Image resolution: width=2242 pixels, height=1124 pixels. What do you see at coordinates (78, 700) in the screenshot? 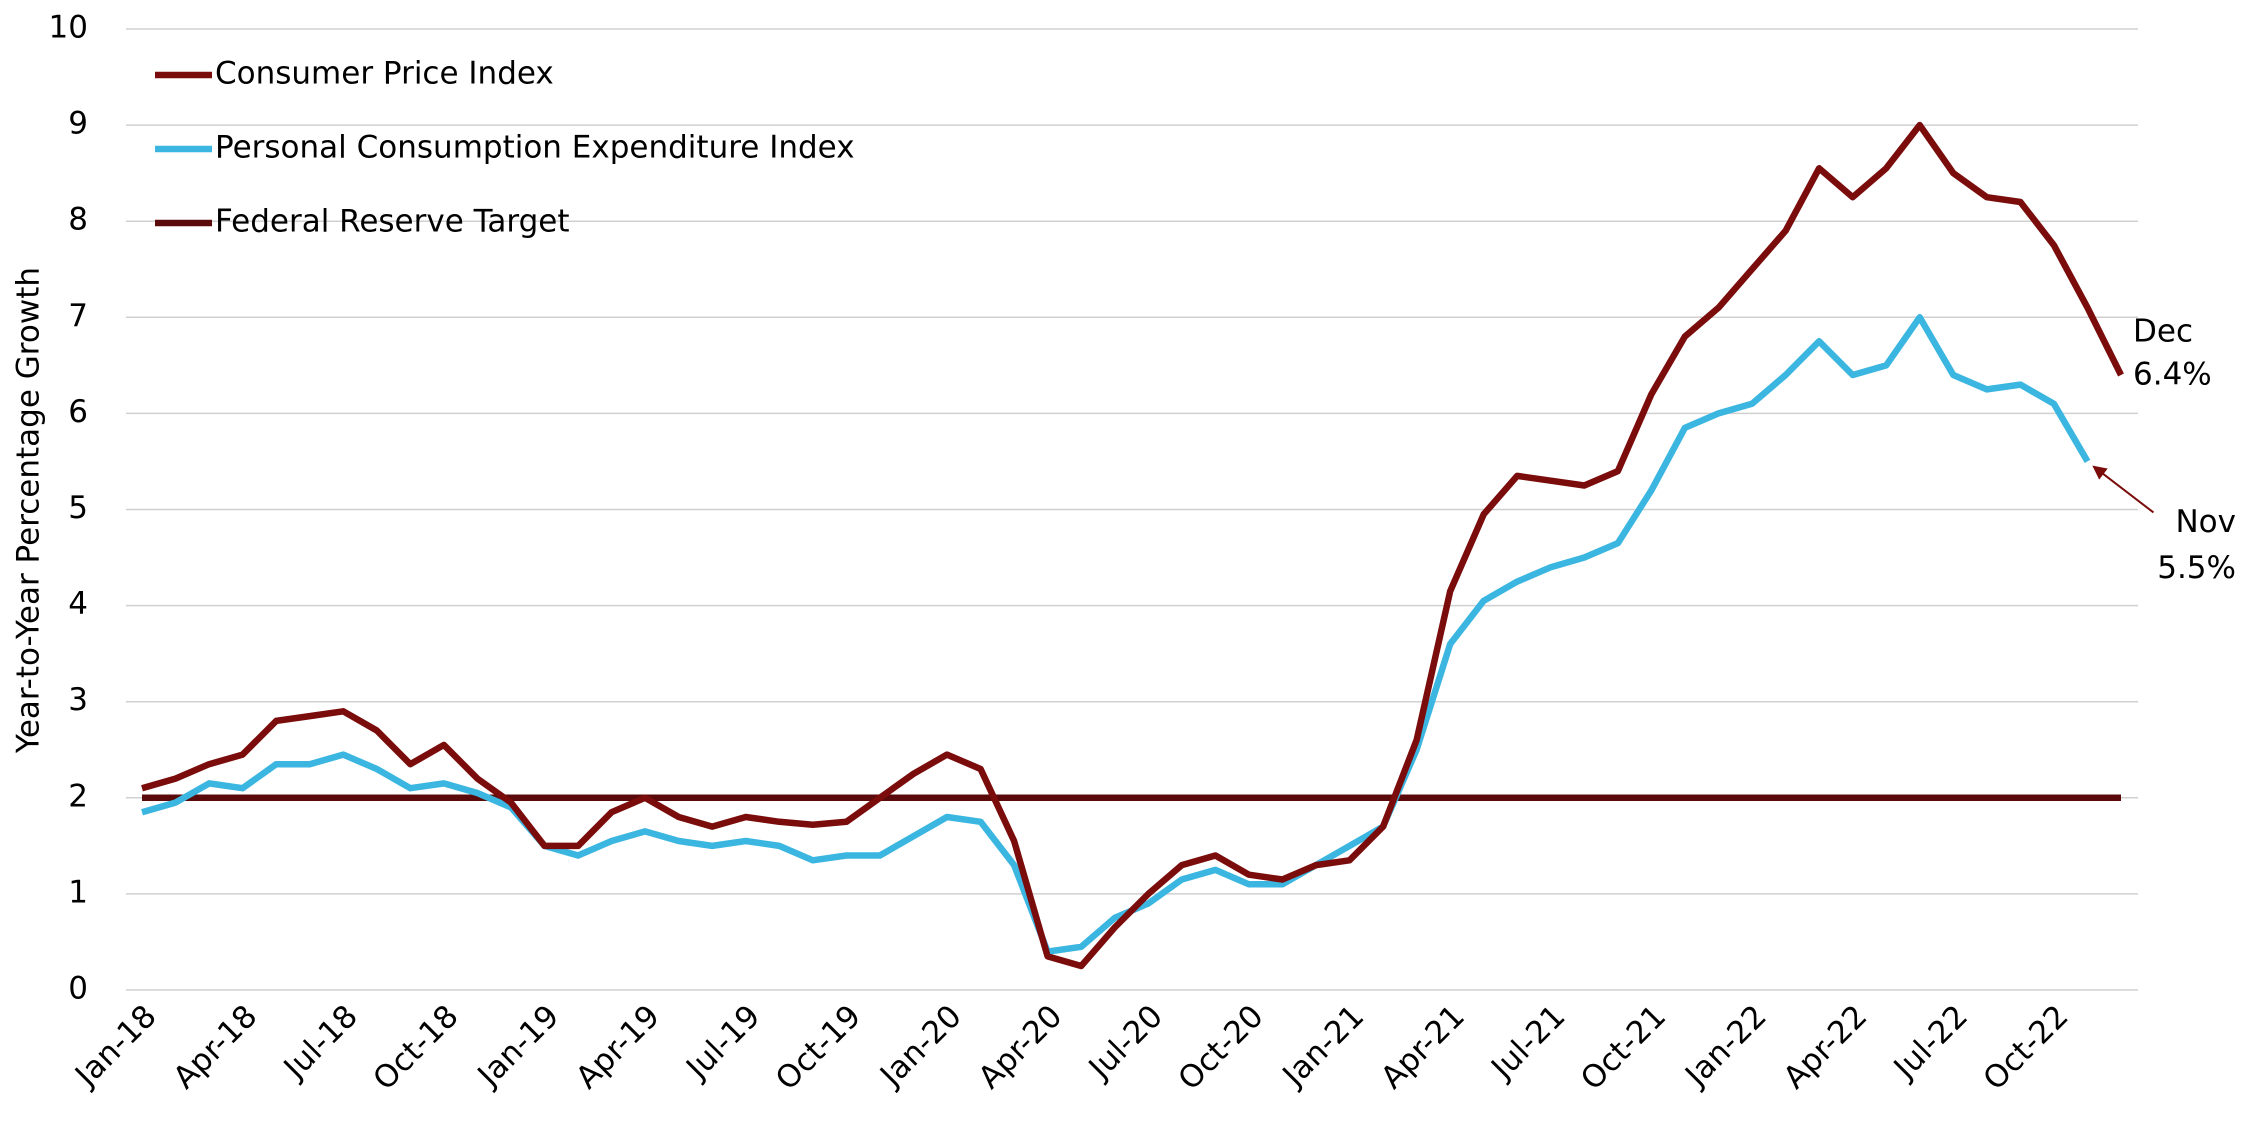
I see `y-tick-label: 3` at bounding box center [78, 700].